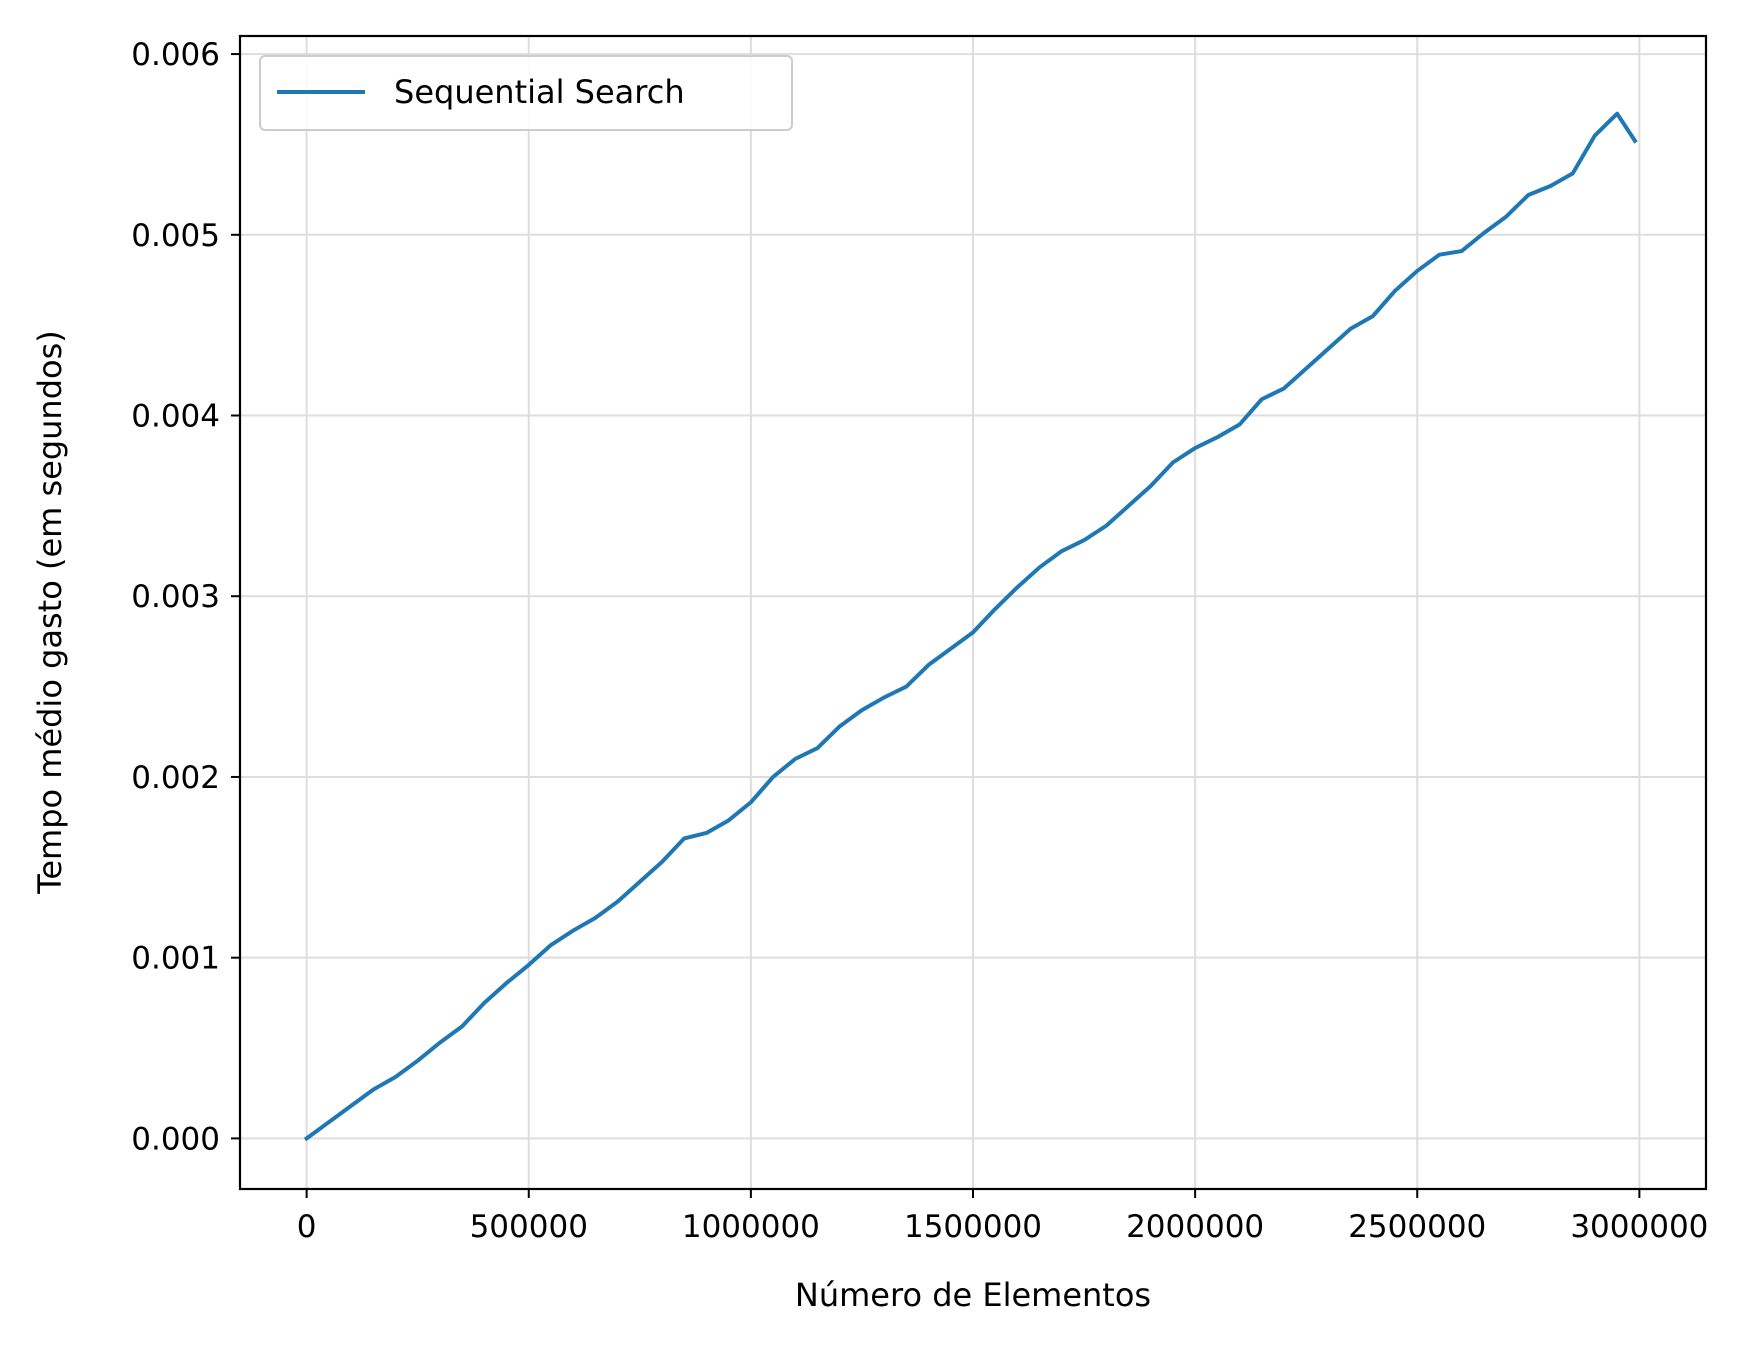 The image size is (1758, 1347). I want to click on legend: Sequential Search, so click(526, 93).